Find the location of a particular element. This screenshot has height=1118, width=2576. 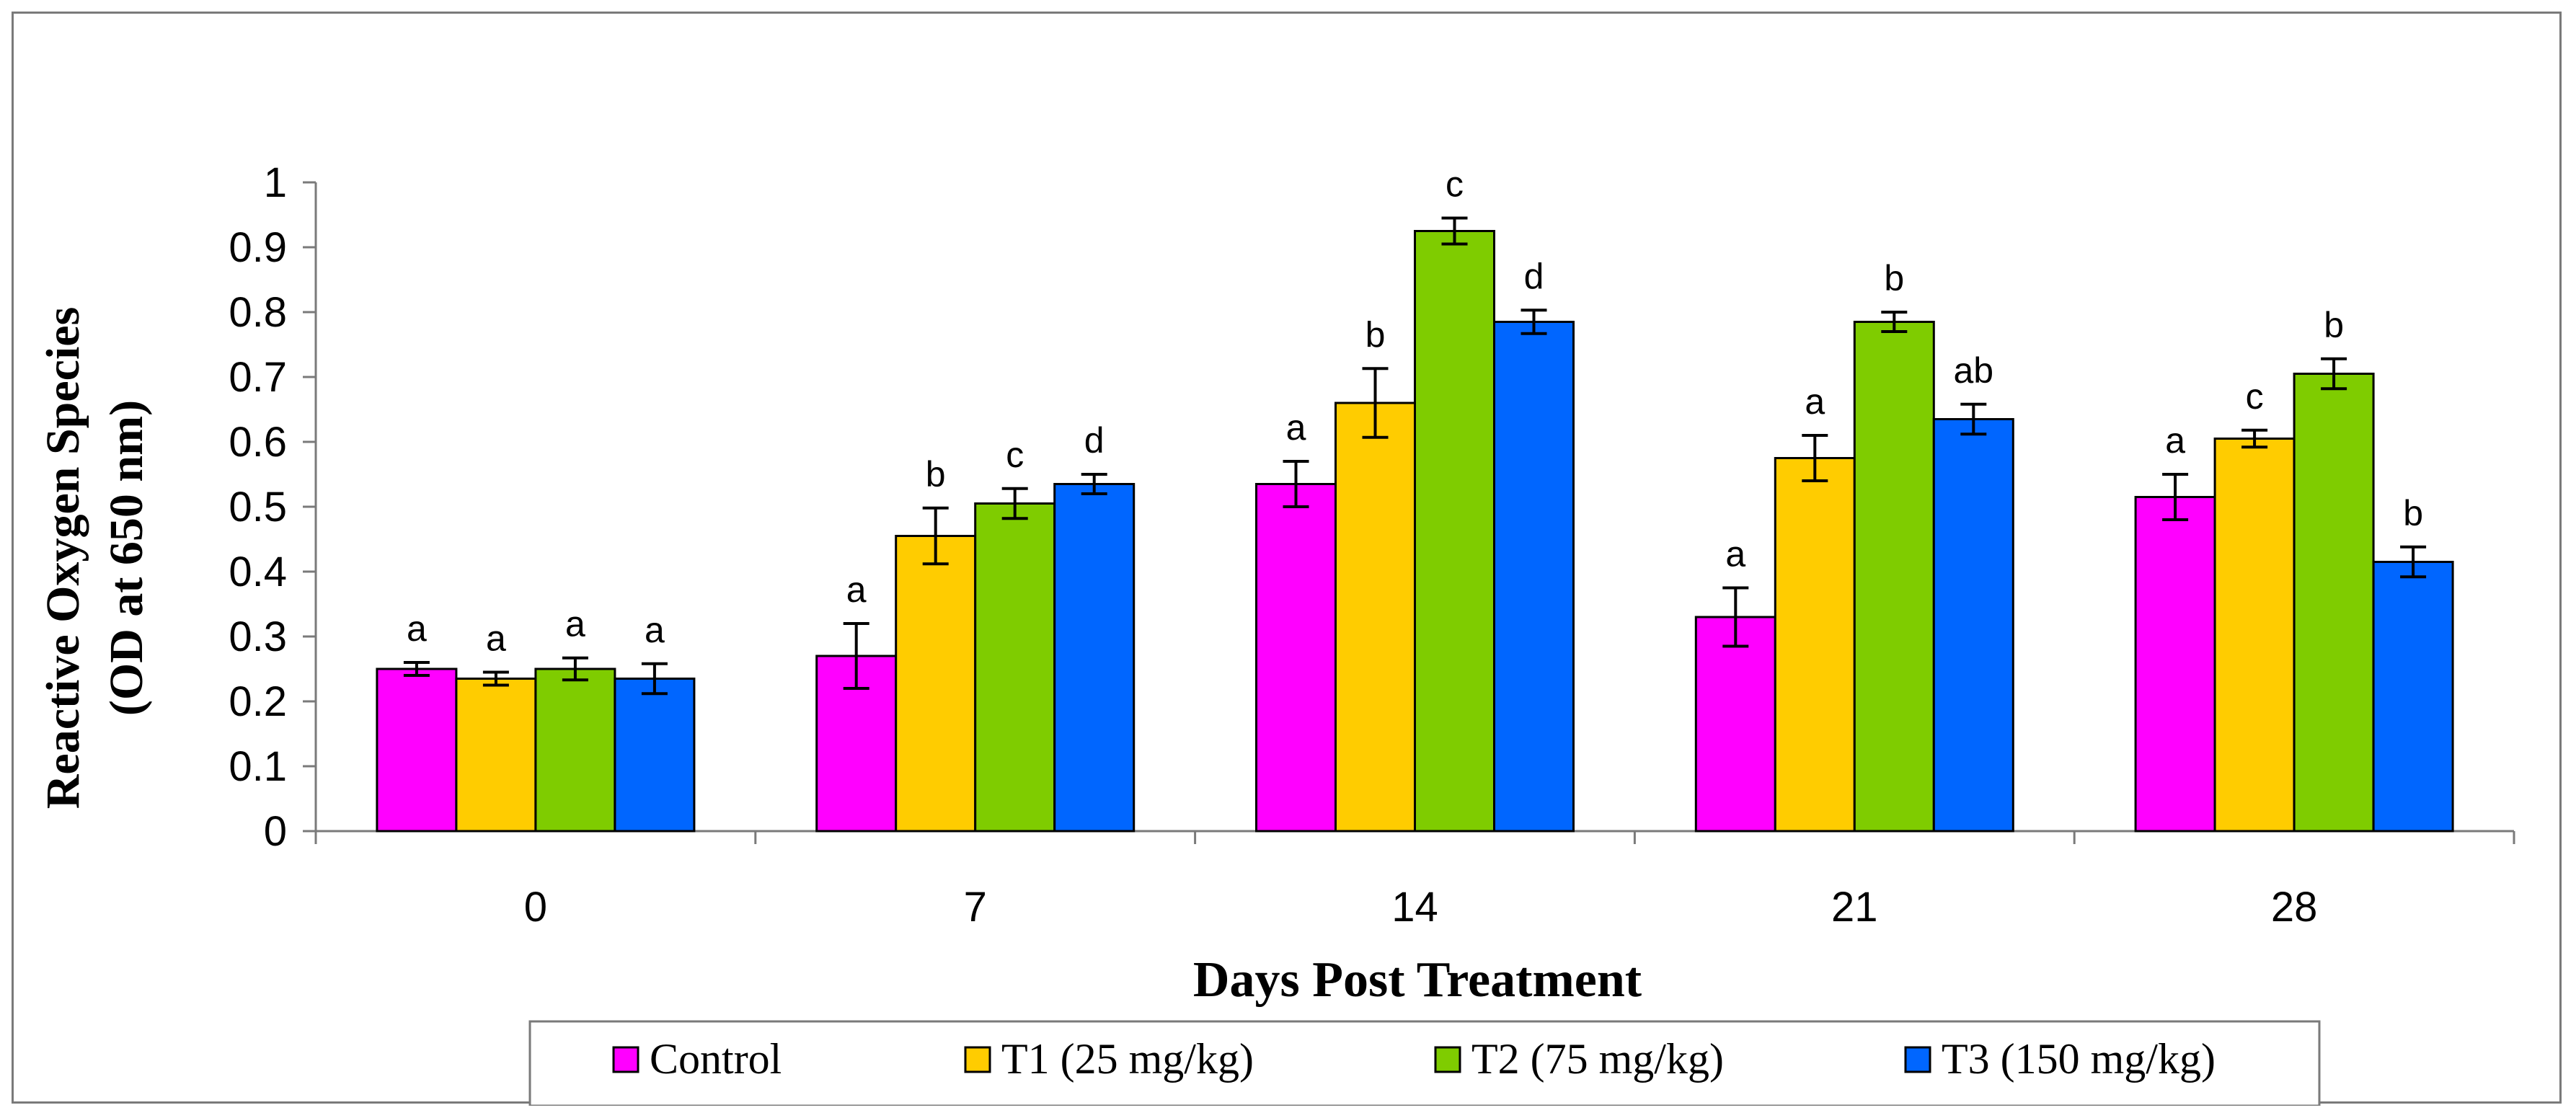

y-tick-label: 1 is located at coordinates (275, 182).